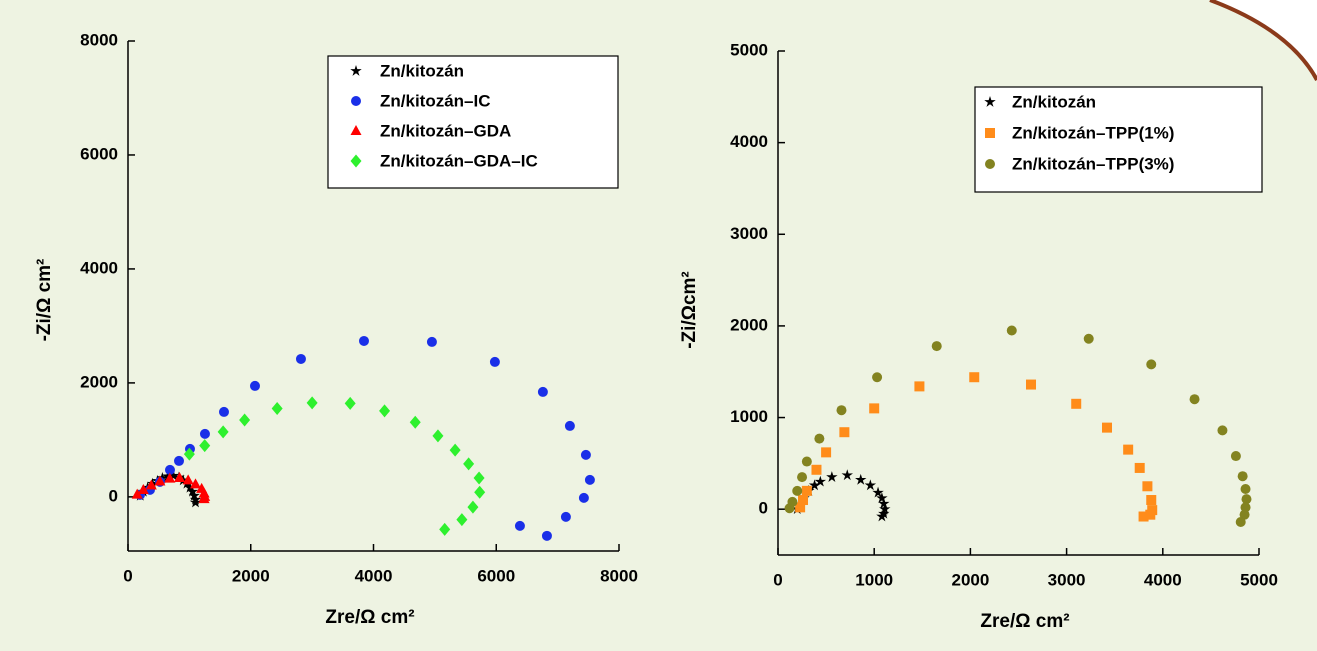 Image resolution: width=1317 pixels, height=651 pixels. What do you see at coordinates (113, 495) in the screenshot?
I see `y-tick-label: 0` at bounding box center [113, 495].